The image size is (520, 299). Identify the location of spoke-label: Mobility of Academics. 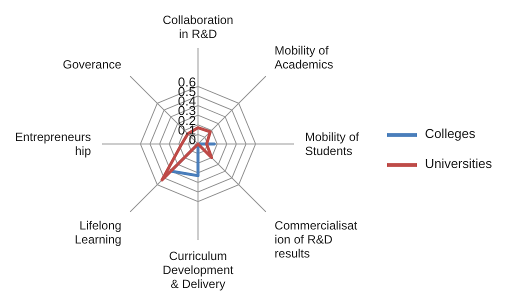
(304, 57).